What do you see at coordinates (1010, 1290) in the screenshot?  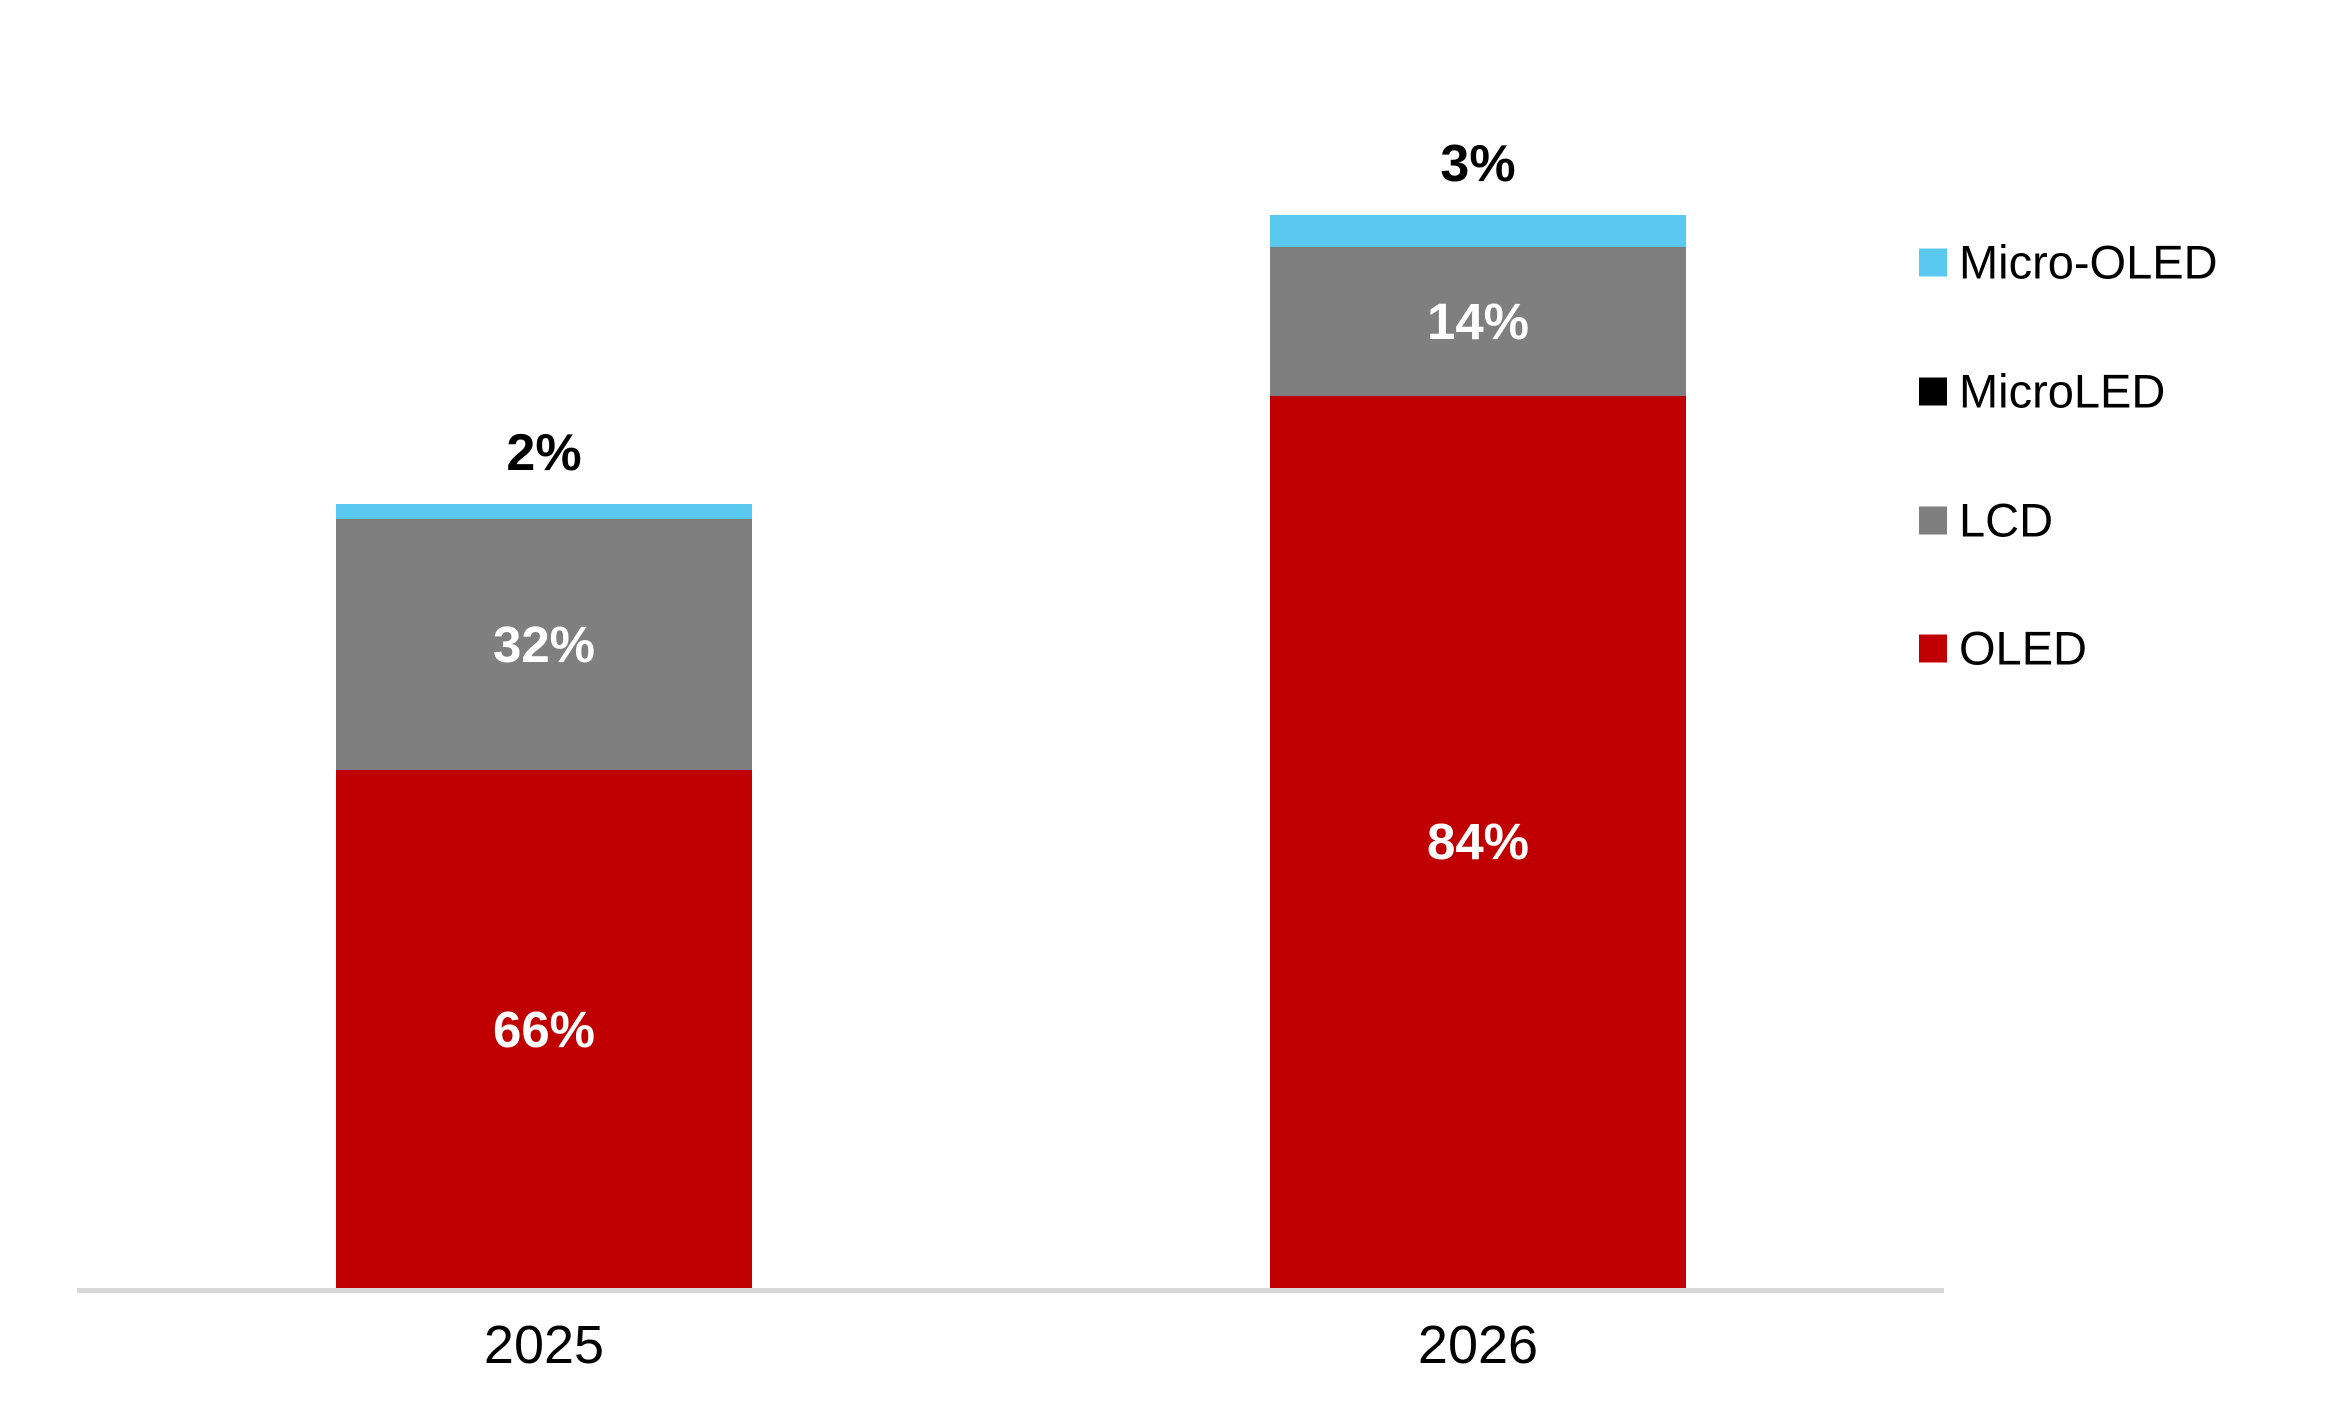 I see `x-axis-line` at bounding box center [1010, 1290].